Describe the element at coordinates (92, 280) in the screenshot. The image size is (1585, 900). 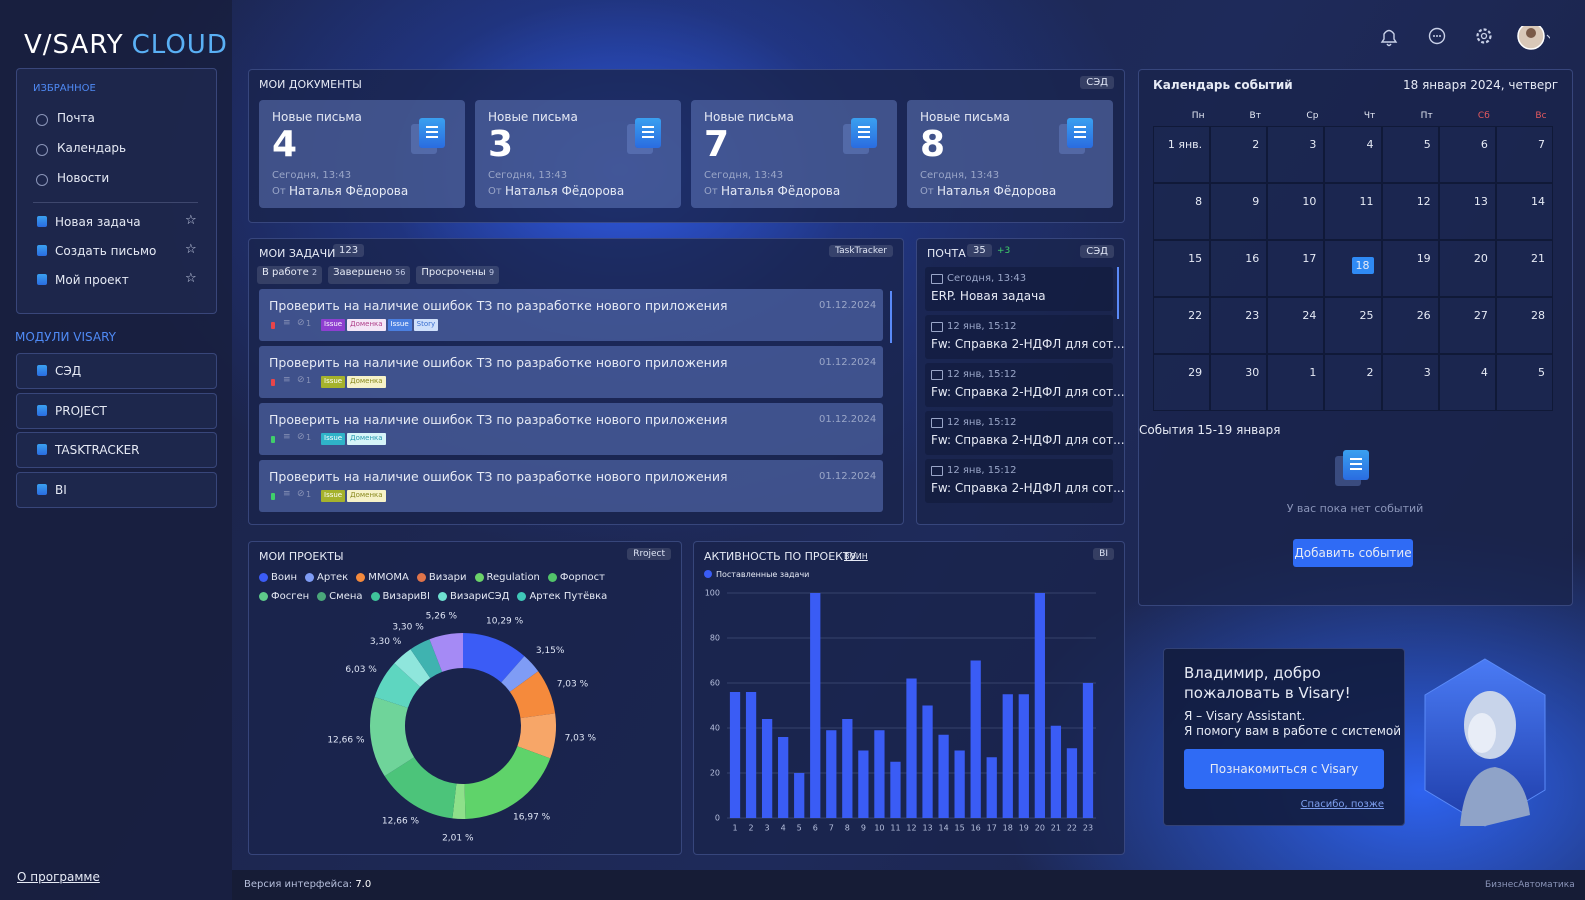
I see `nav-item: Мой проект` at that location.